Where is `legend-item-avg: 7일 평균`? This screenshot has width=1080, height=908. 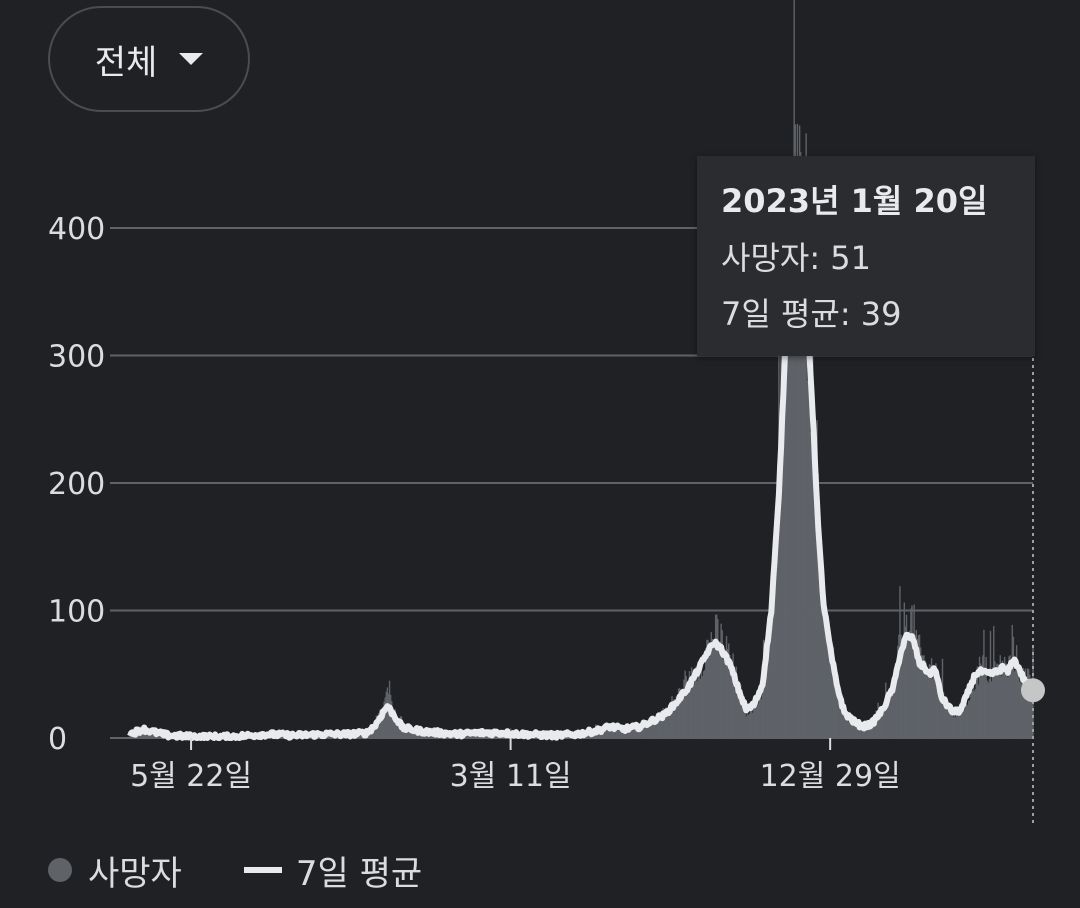
legend-item-avg: 7일 평균 is located at coordinates (302, 870).